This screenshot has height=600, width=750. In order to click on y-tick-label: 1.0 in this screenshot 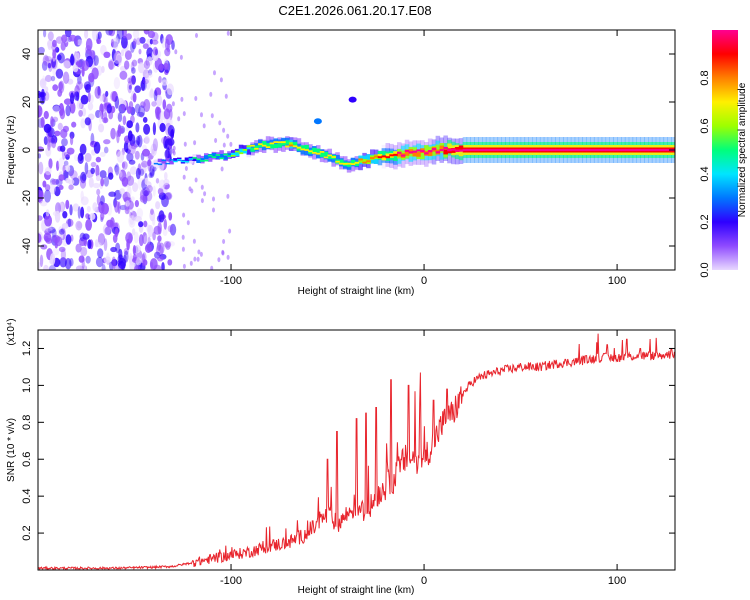, I will do `click(27, 385)`.